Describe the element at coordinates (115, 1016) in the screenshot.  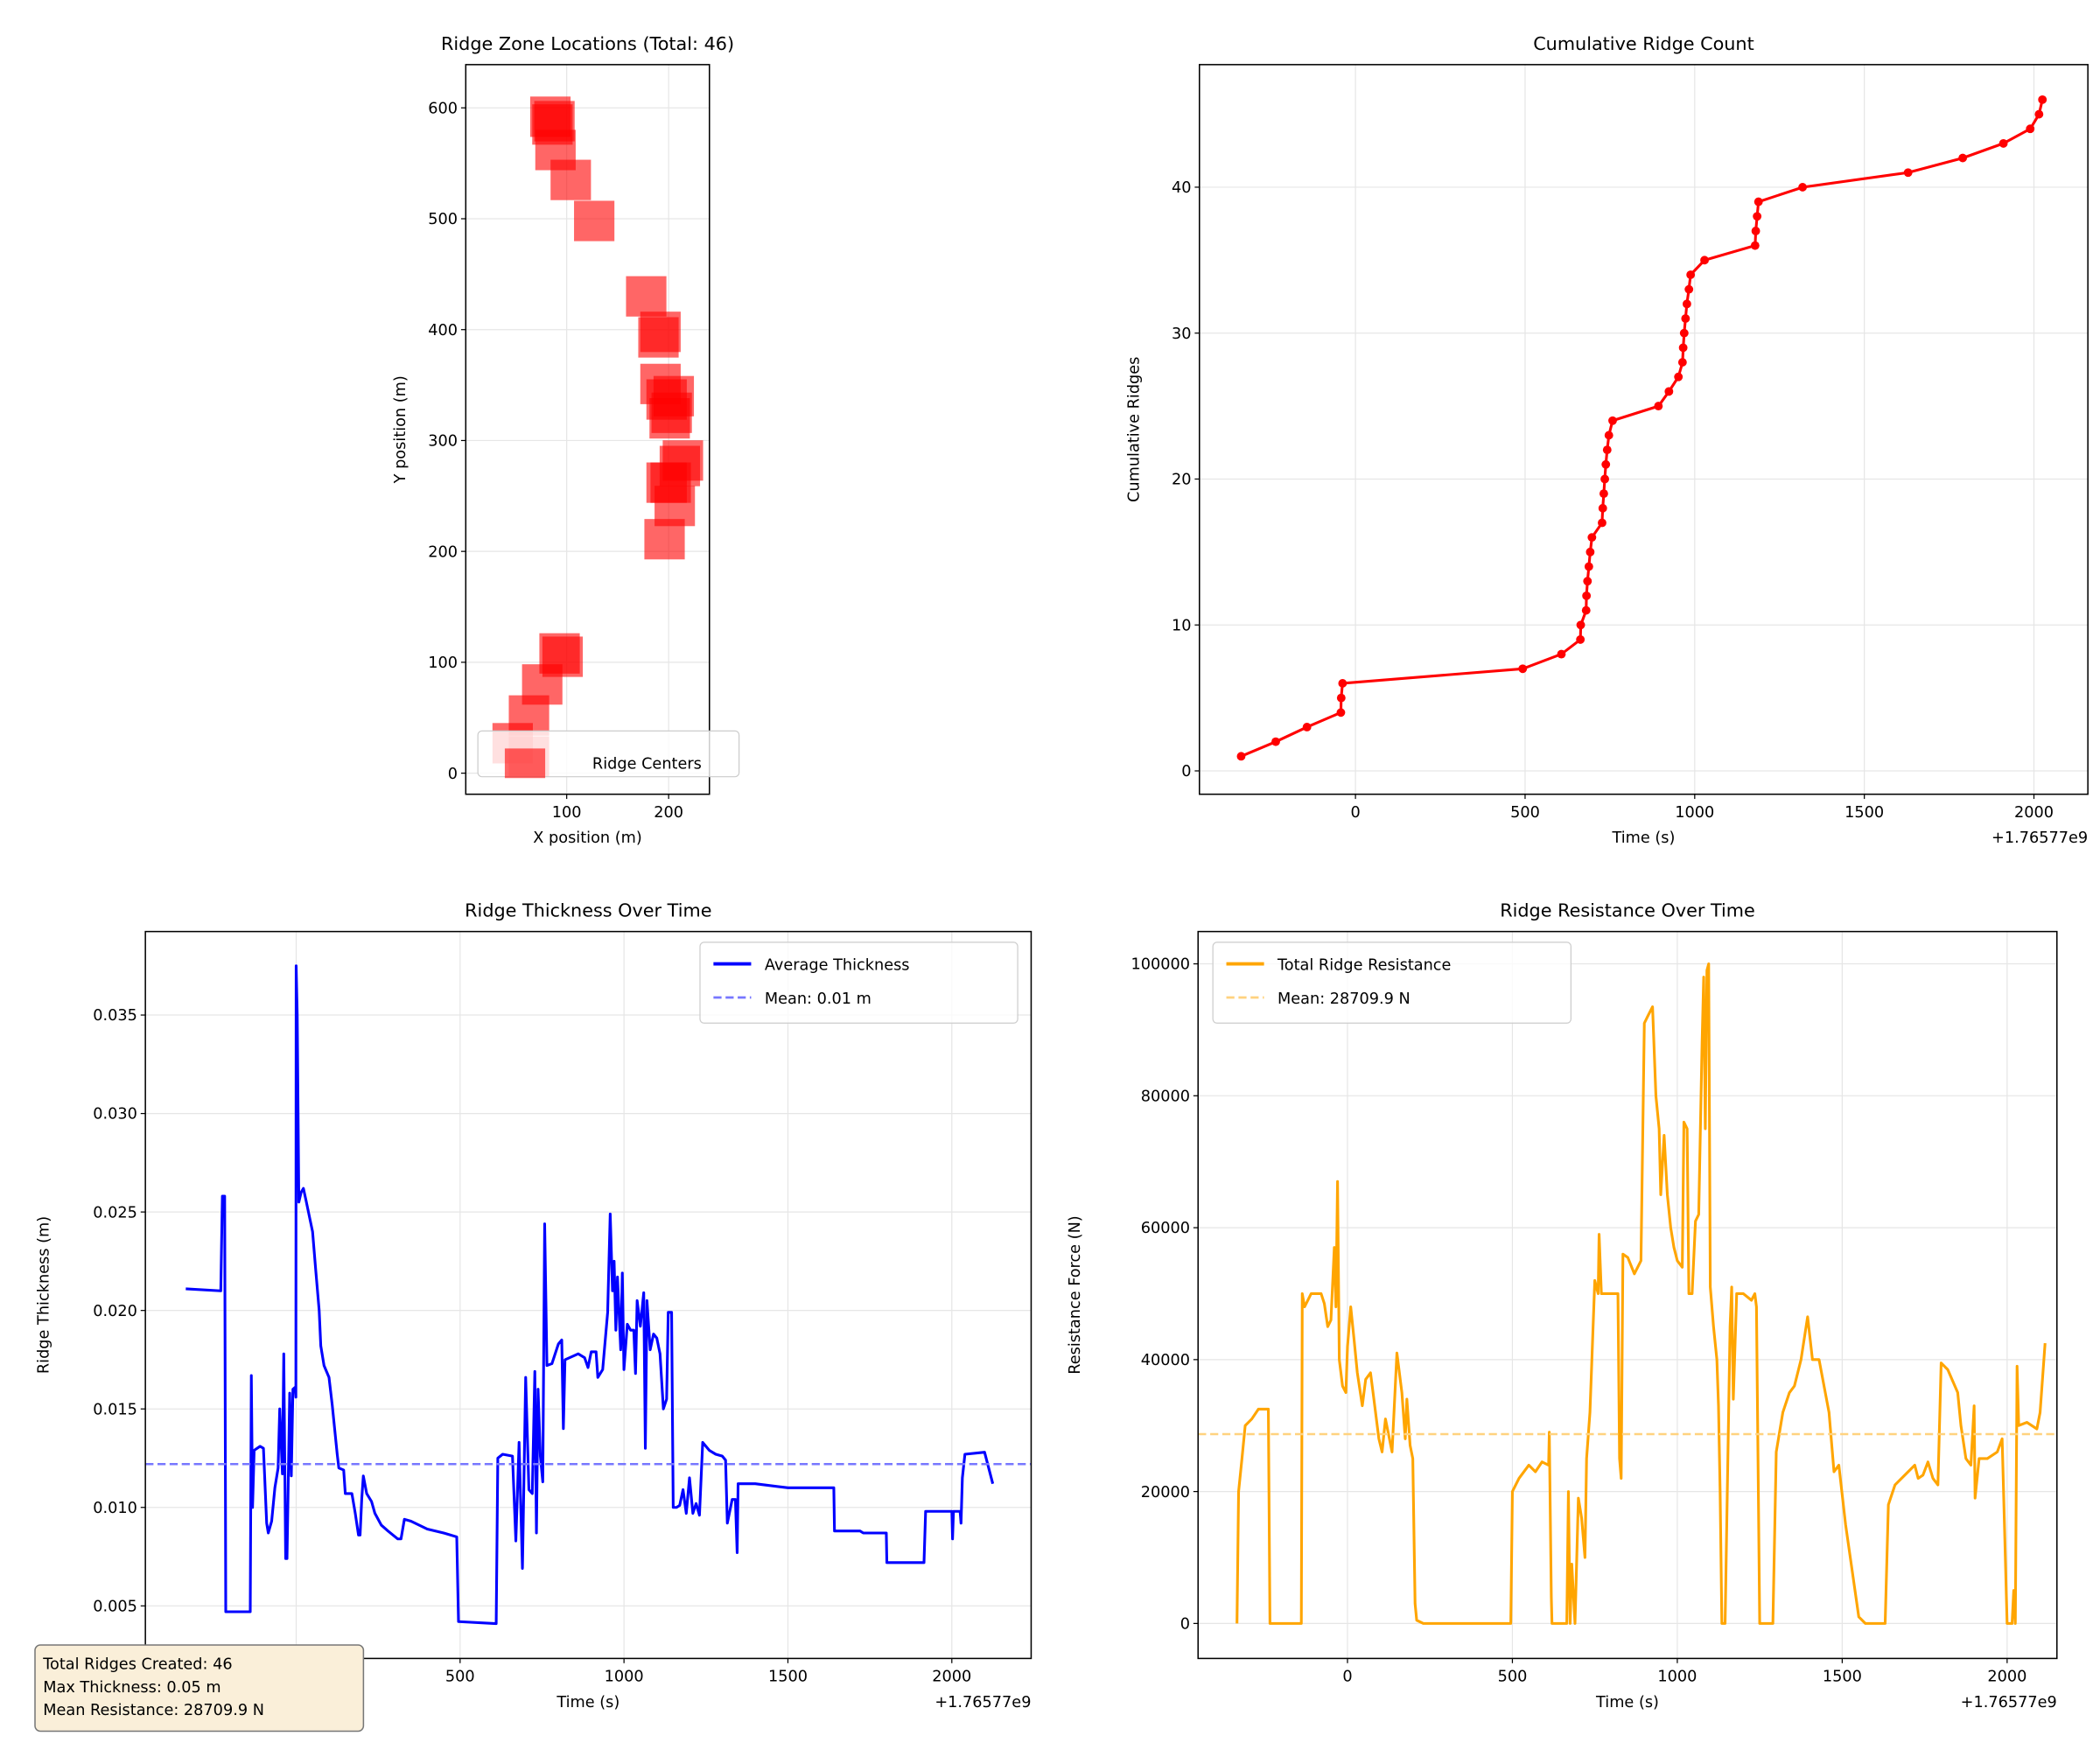
I see `y-tick-label: 0.035` at that location.